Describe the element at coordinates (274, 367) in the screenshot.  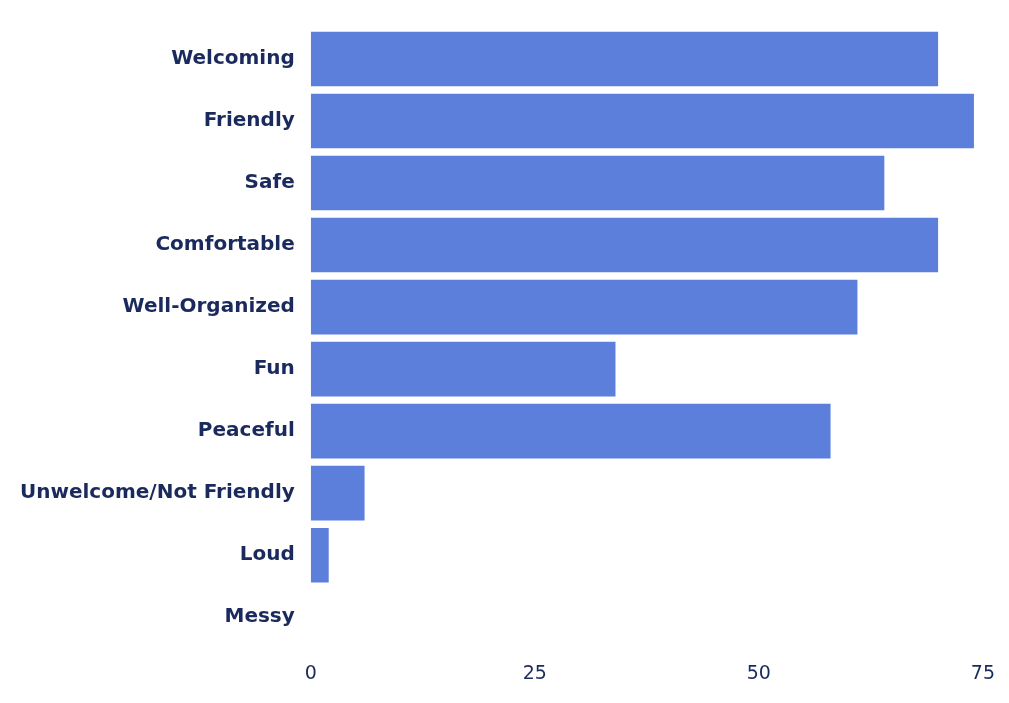
I see `y-tick-label: Fun` at that location.